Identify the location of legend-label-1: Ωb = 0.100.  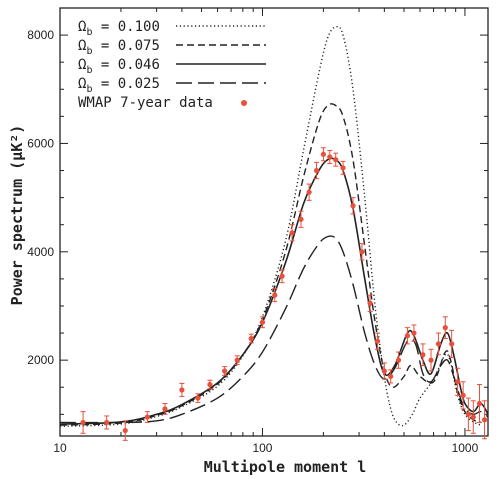
(119, 28).